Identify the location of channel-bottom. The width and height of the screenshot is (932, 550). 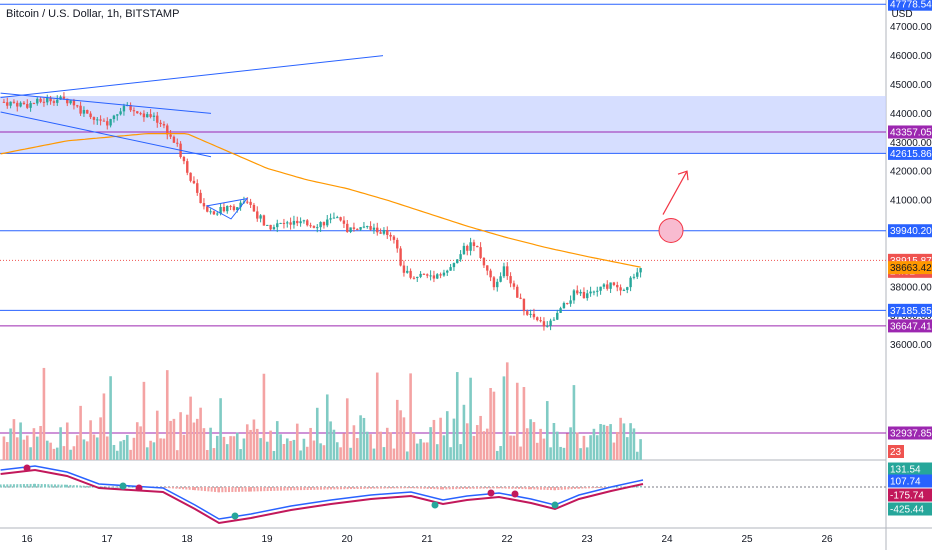
(106, 134).